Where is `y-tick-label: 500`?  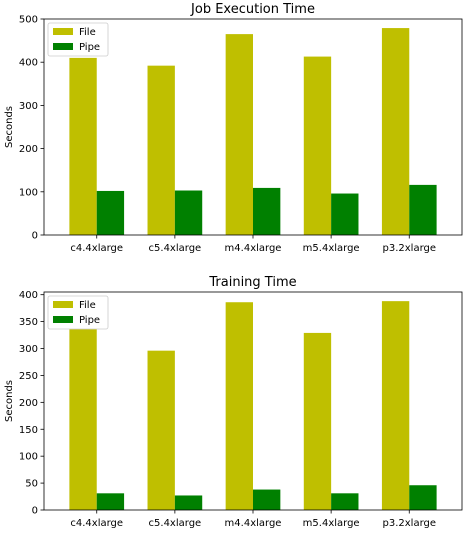 y-tick-label: 500 is located at coordinates (28, 20).